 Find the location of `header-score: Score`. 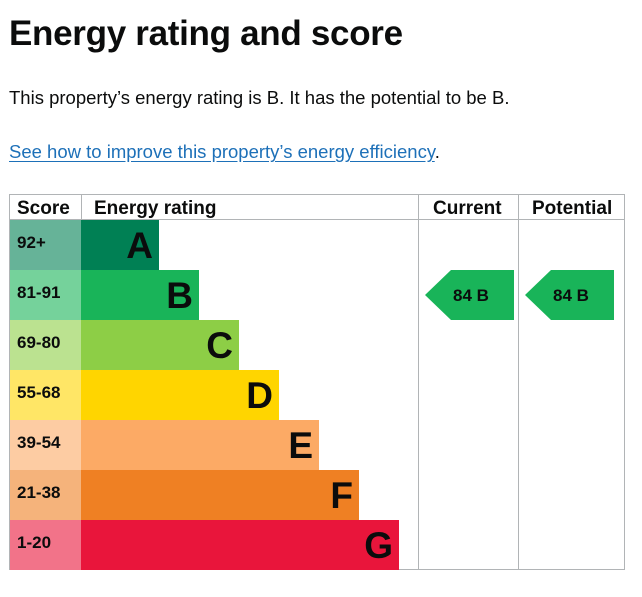

header-score: Score is located at coordinates (43, 208).